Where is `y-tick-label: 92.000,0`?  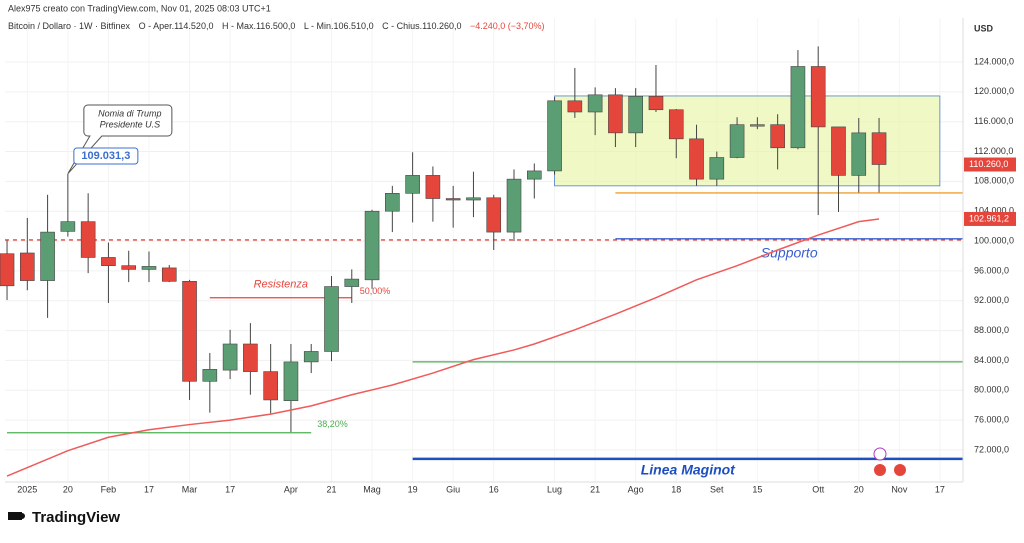
y-tick-label: 92.000,0 is located at coordinates (991, 300).